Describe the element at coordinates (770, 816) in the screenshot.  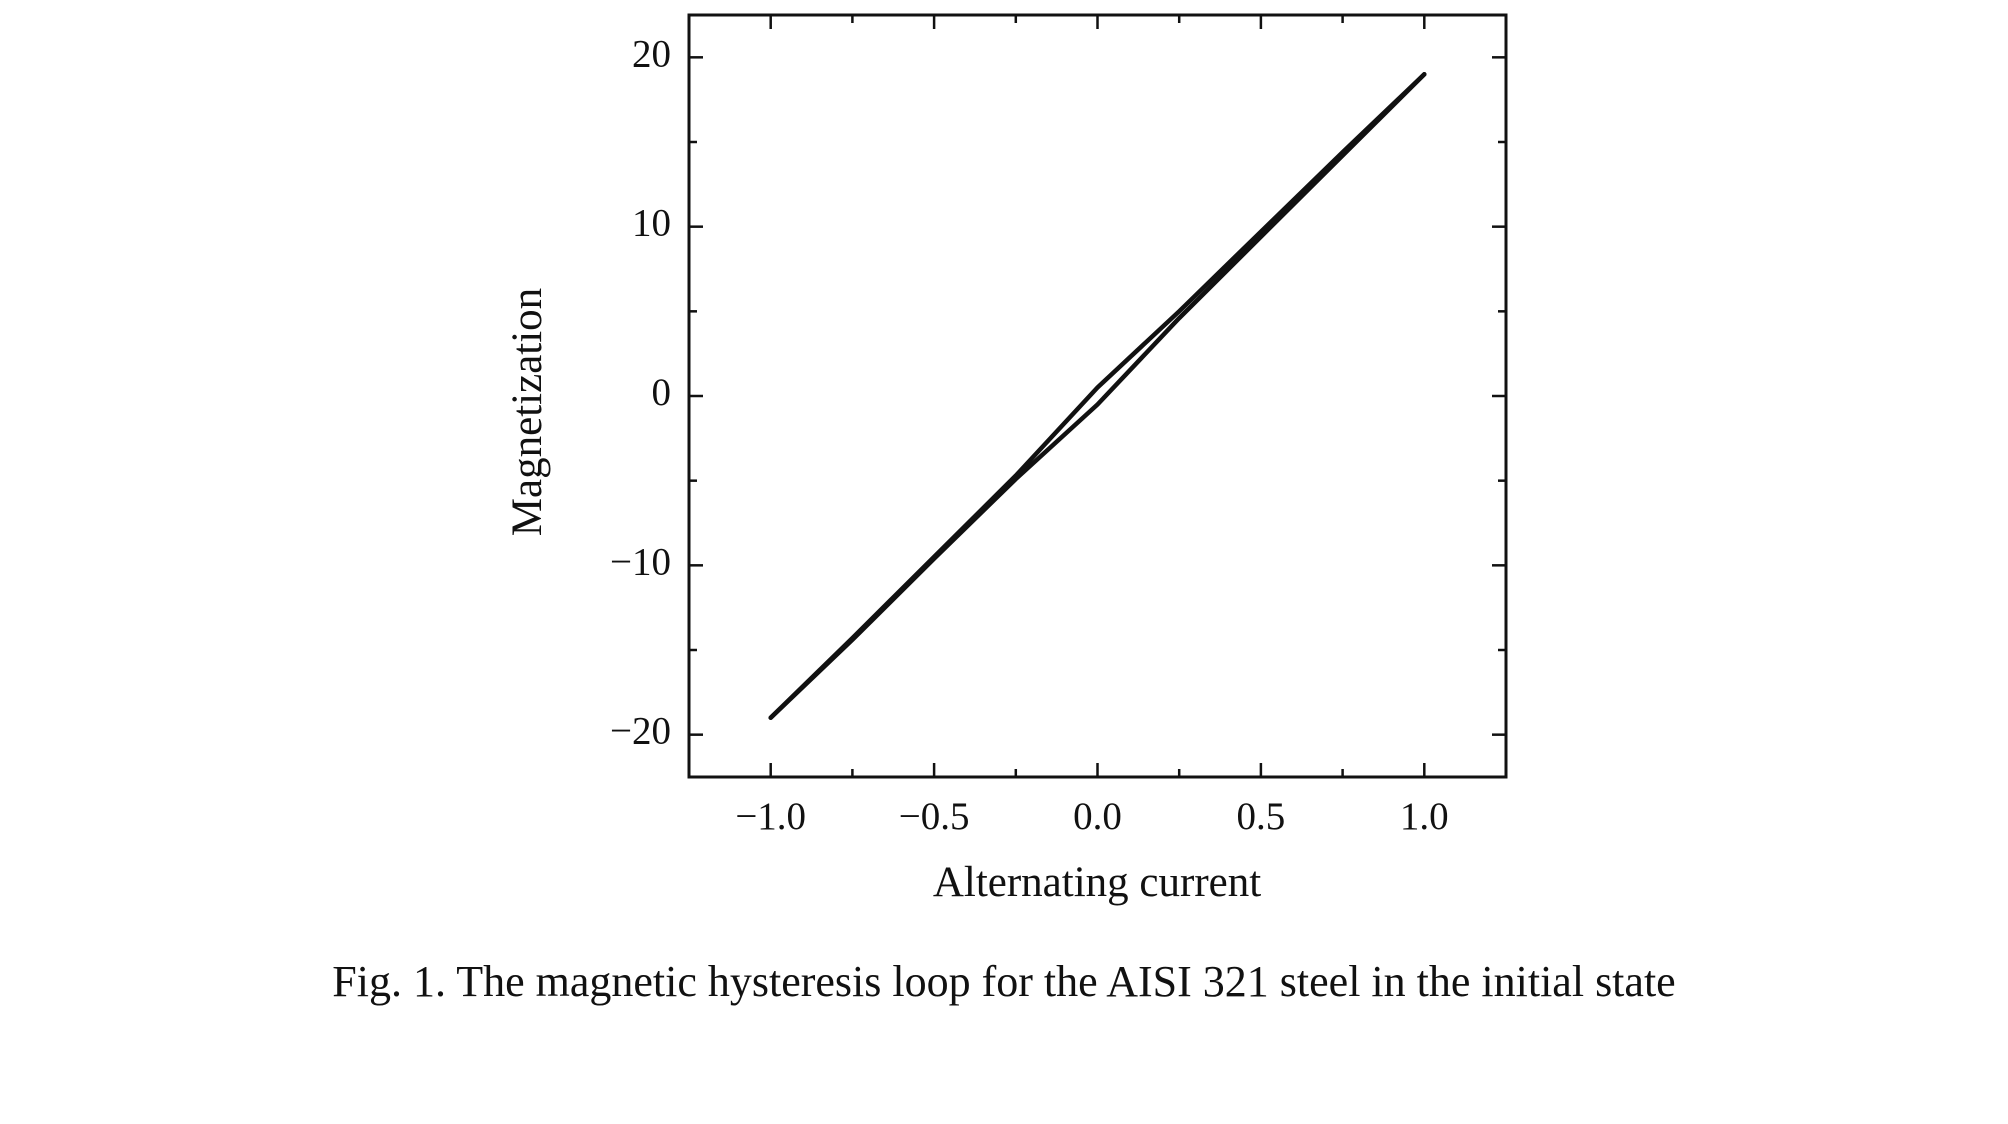
I see `x-tick-label: −1.0` at that location.